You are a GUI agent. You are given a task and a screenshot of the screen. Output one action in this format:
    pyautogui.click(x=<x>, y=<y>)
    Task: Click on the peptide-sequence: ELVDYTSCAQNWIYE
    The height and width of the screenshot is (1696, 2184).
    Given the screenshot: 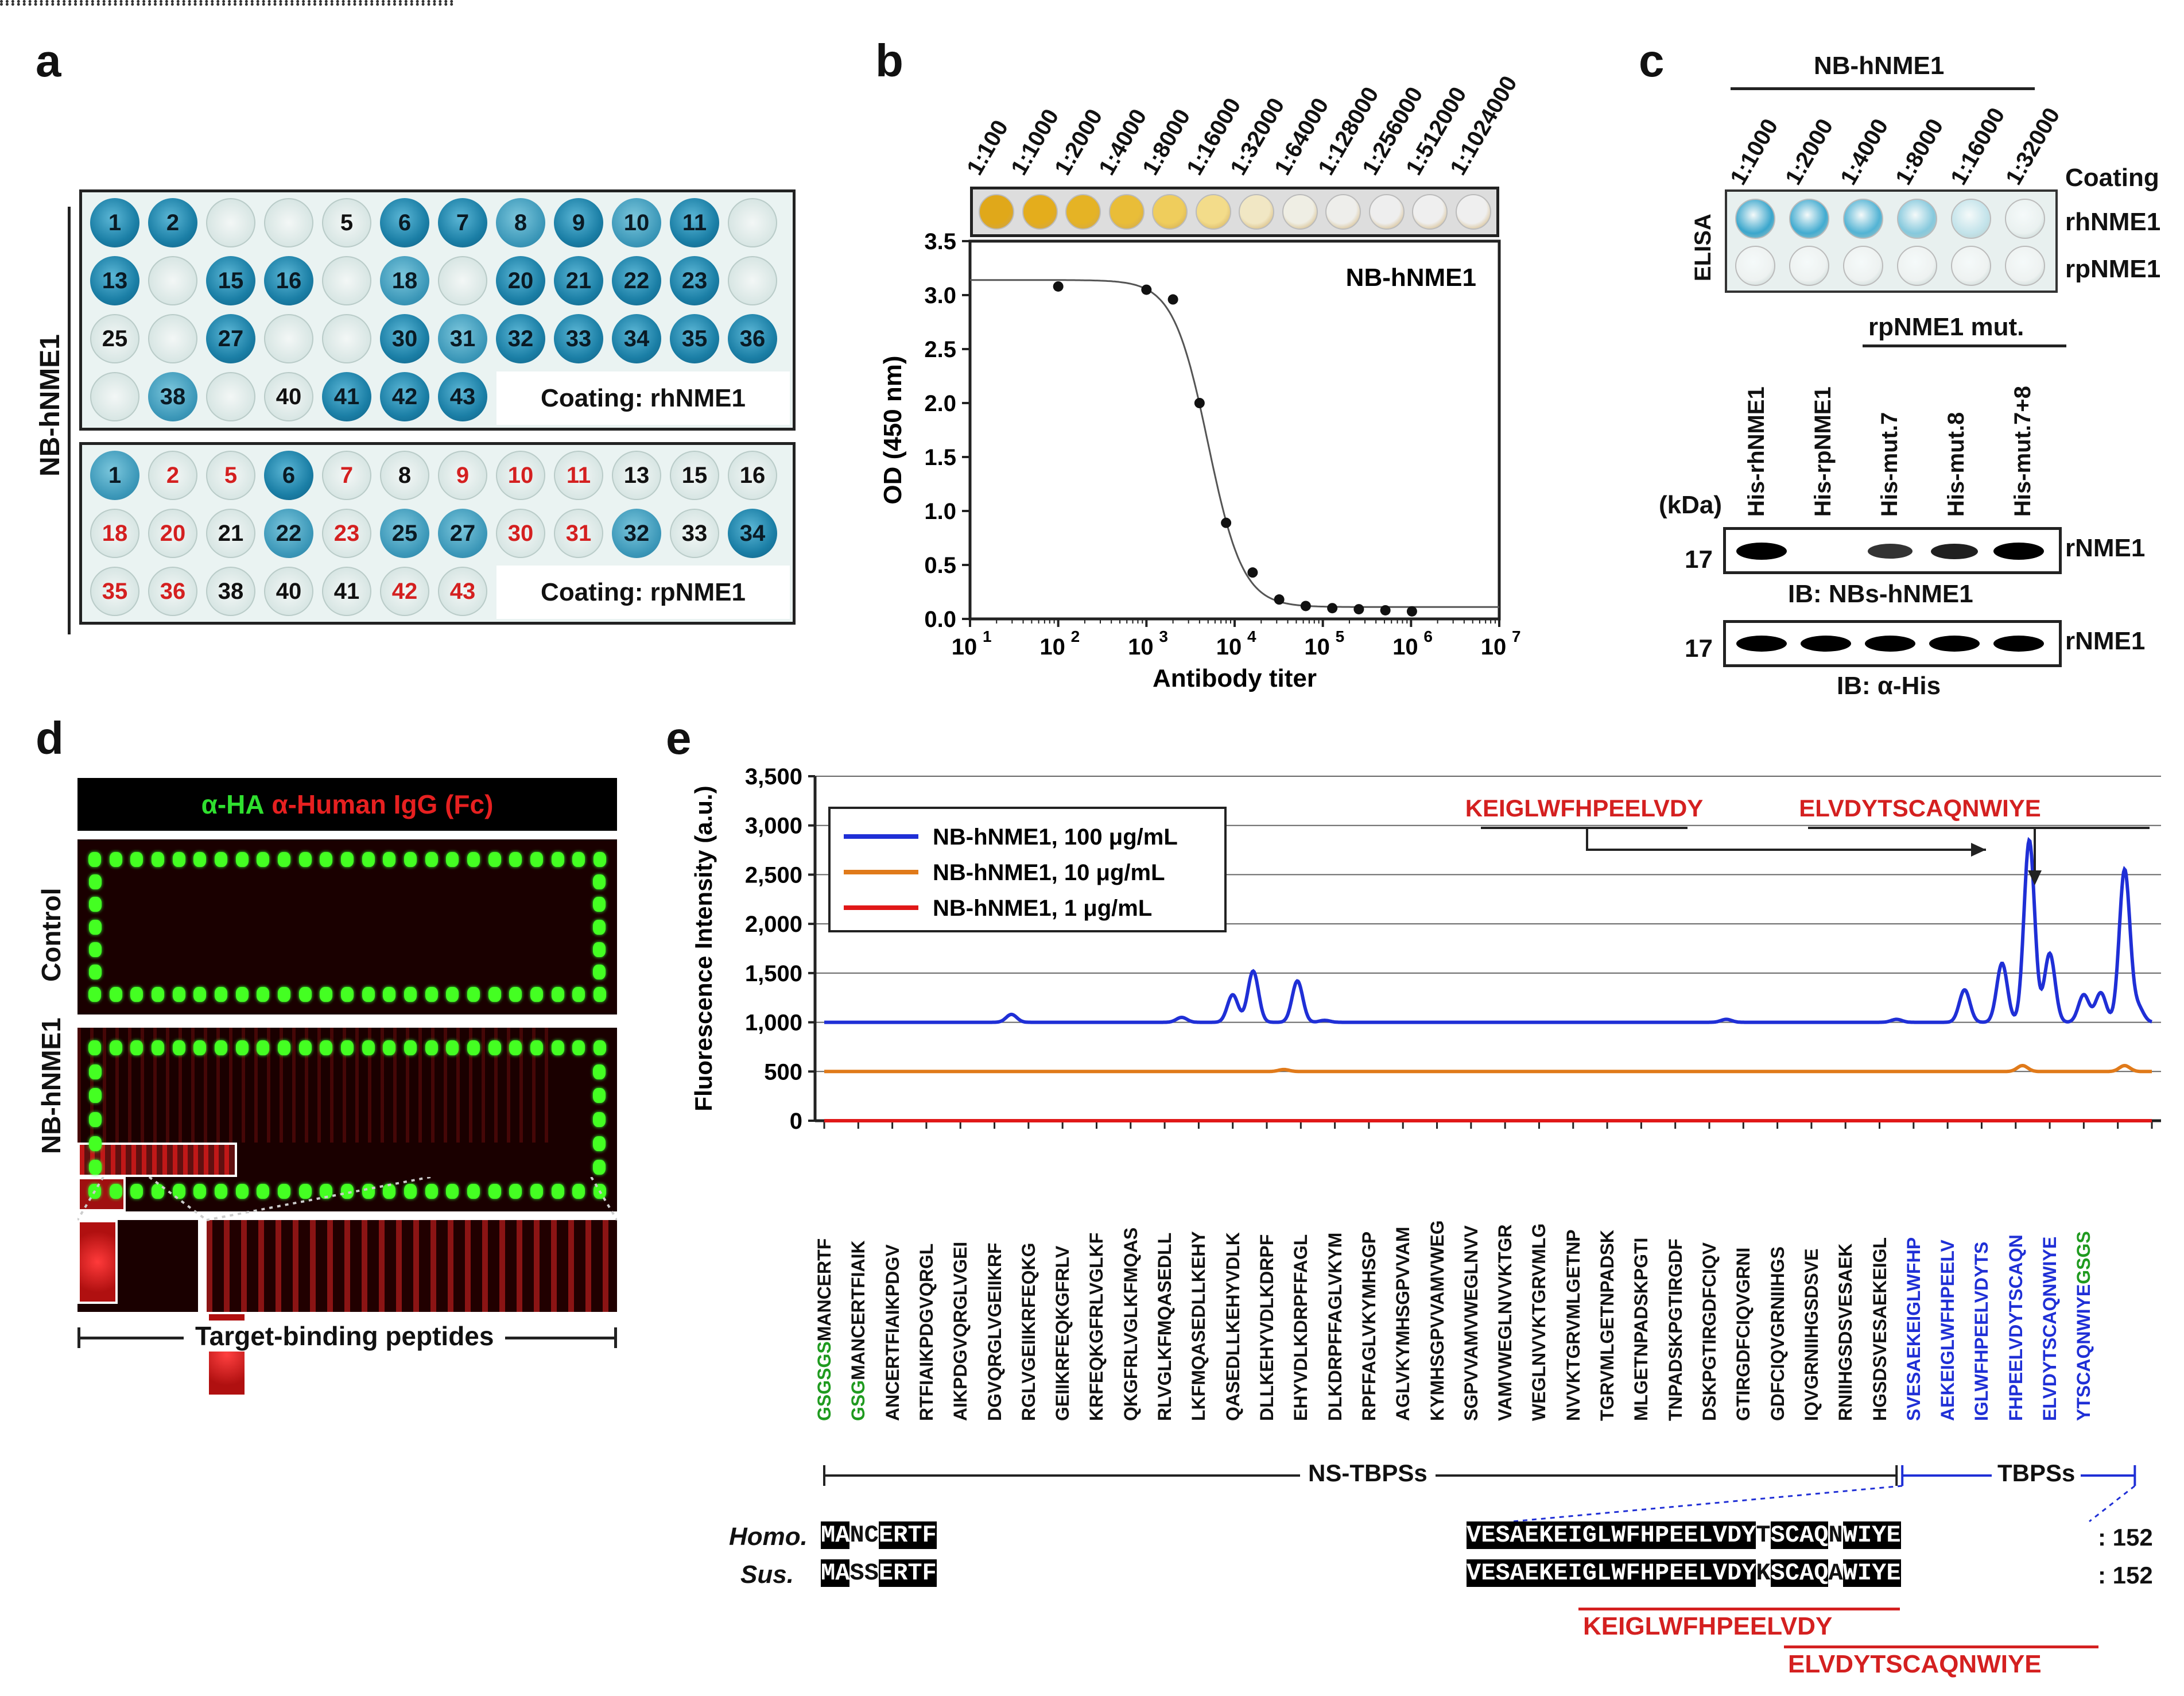 What is the action you would take?
    pyautogui.click(x=2050, y=1328)
    